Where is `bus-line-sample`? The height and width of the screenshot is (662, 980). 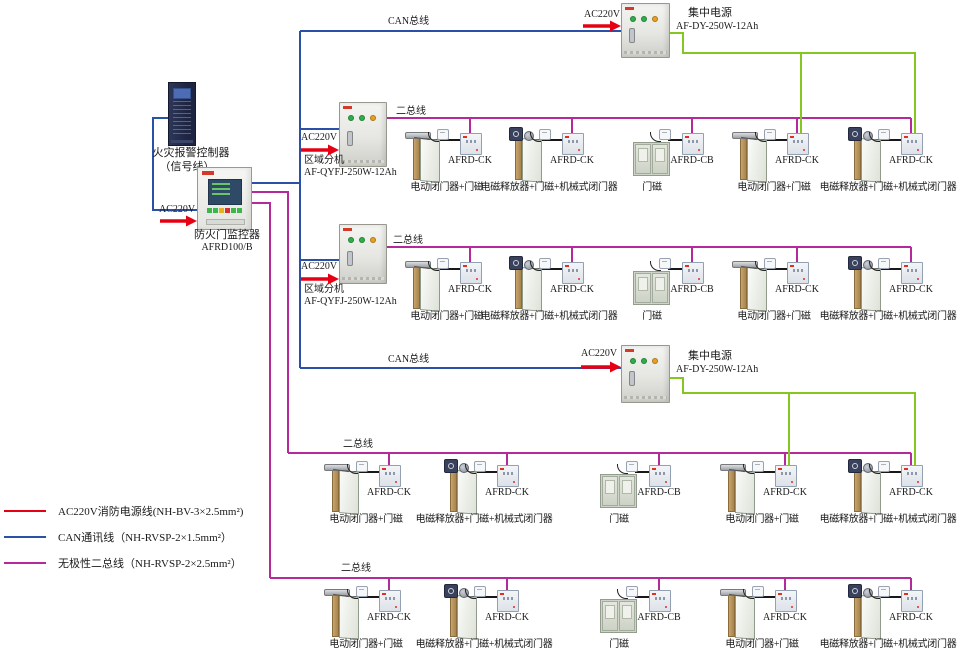 bus-line-sample is located at coordinates (25, 563).